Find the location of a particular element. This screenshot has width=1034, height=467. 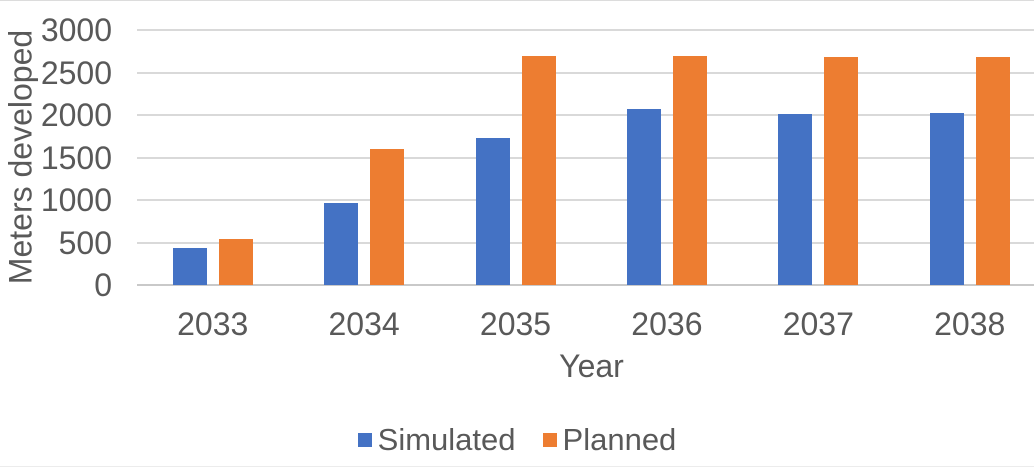

y-tick-label-500: 500 is located at coordinates (85, 242).